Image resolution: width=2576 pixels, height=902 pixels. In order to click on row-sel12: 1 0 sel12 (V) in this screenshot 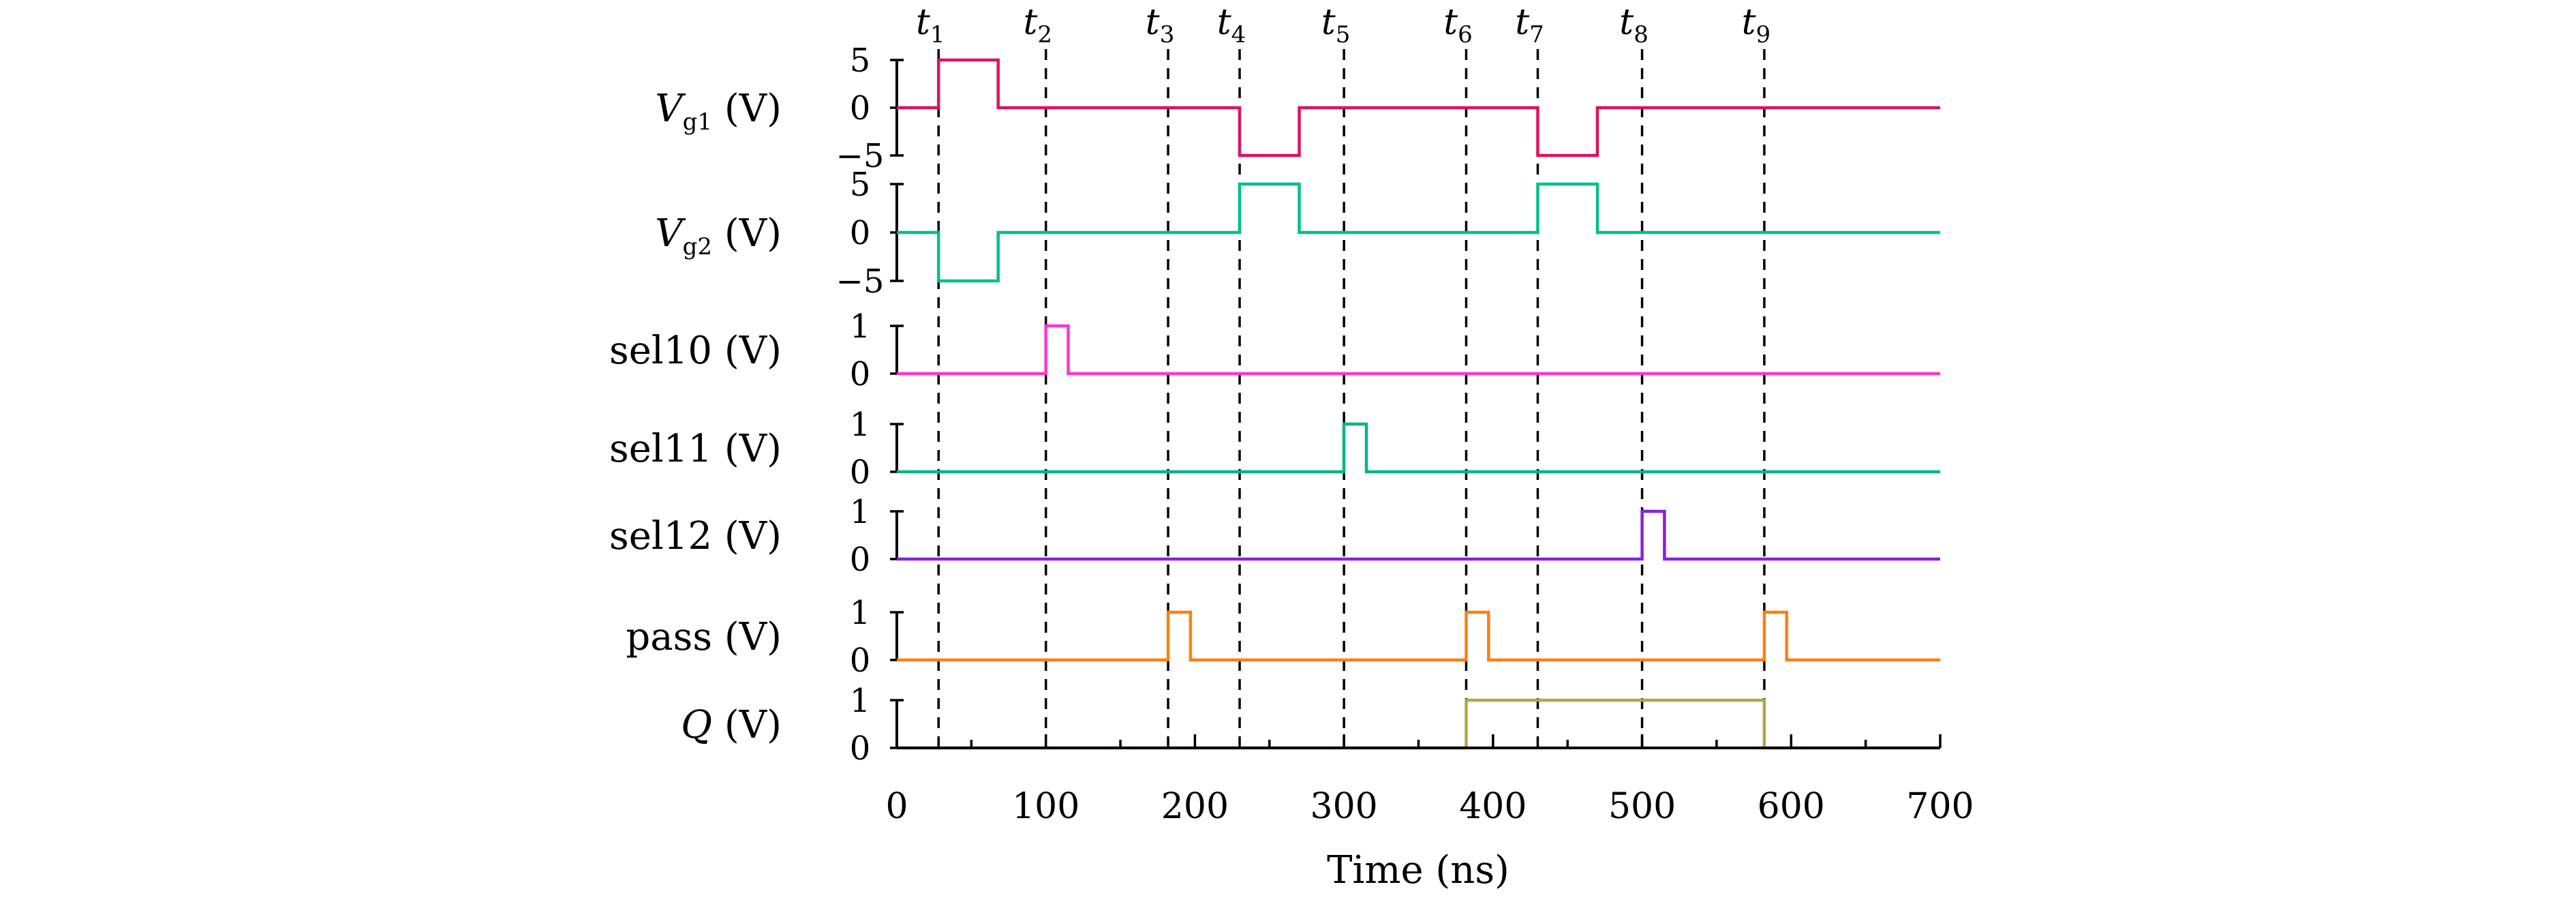, I will do `click(1274, 536)`.